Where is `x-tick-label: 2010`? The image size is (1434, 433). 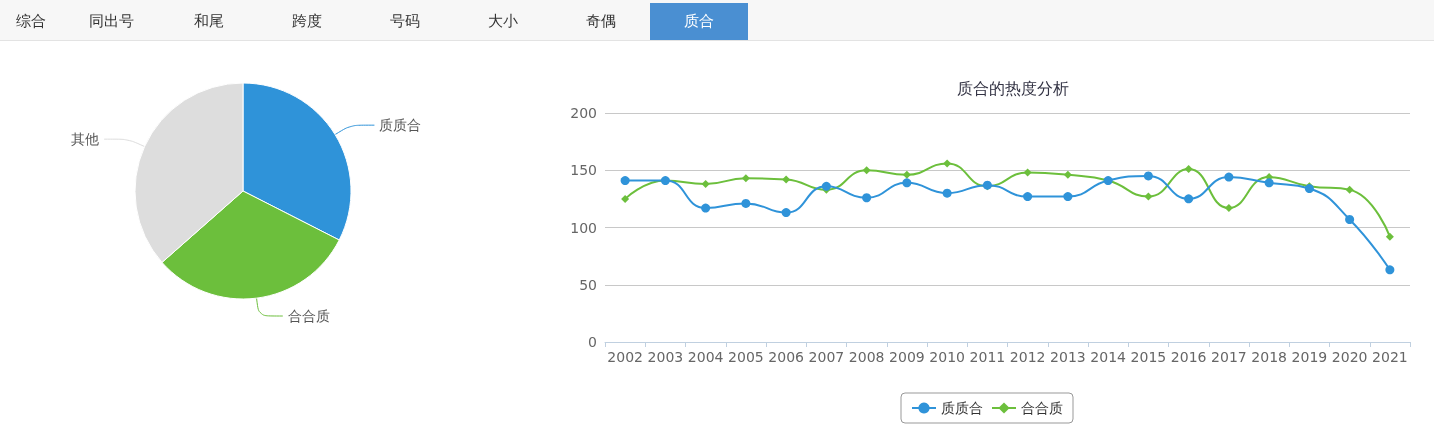 x-tick-label: 2010 is located at coordinates (947, 357).